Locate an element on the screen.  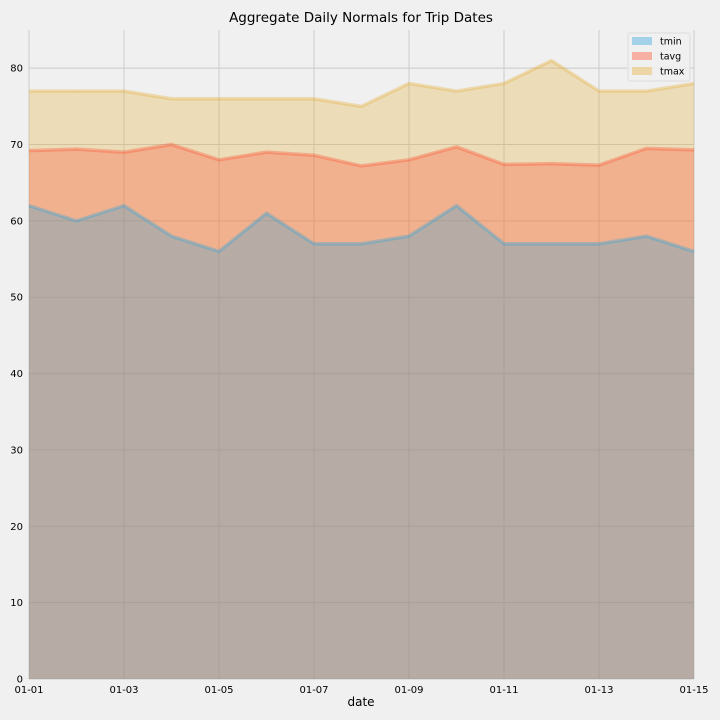
x-axis-label: date is located at coordinates (360, 702).